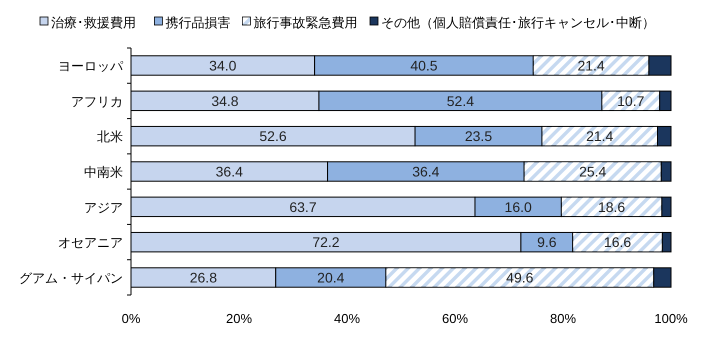  Describe the element at coordinates (131, 318) in the screenshot. I see `x-tick-label: 0%` at that location.